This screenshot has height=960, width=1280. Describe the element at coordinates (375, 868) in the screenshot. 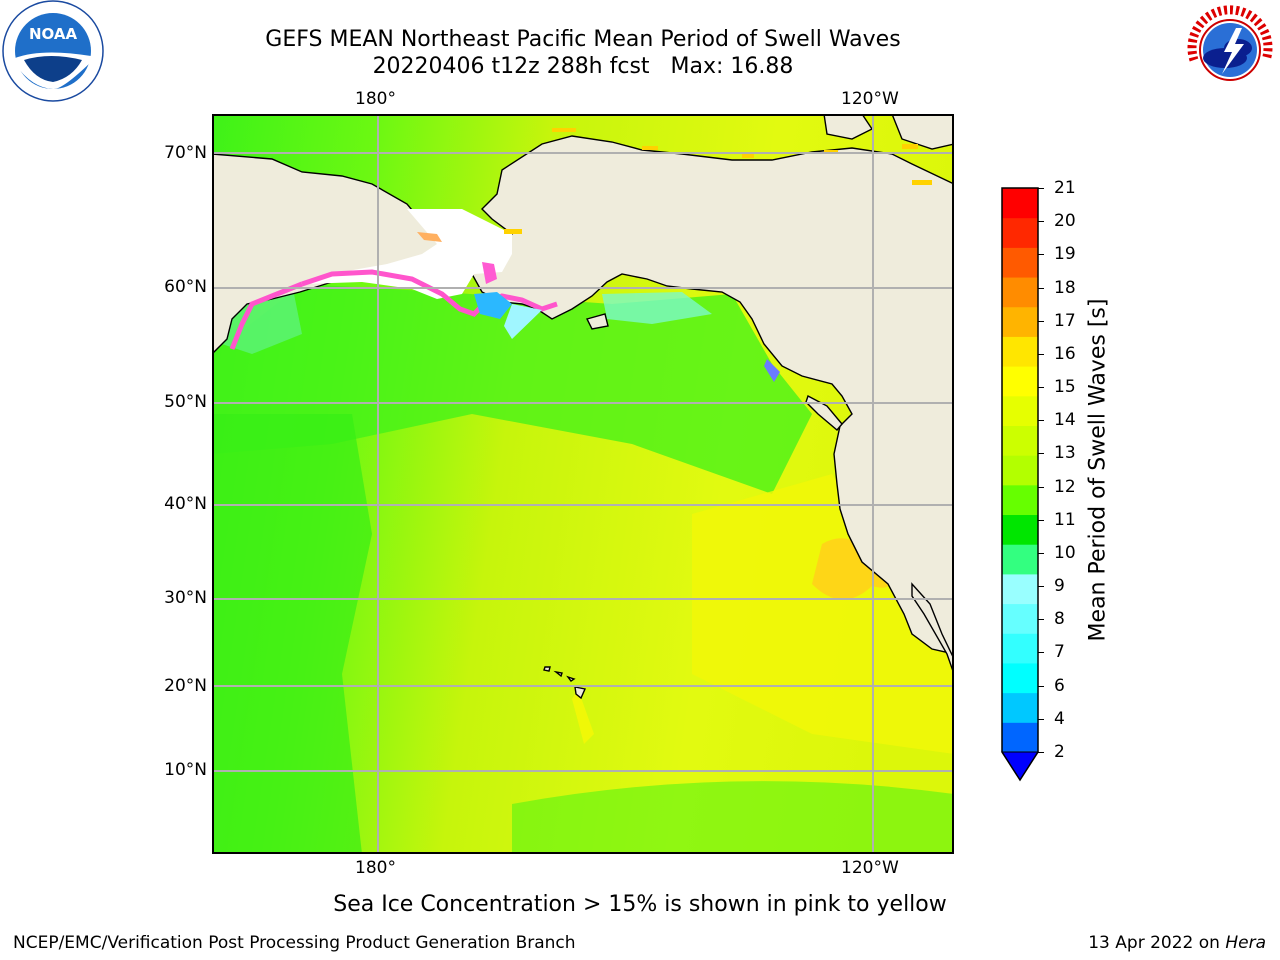

I see `lon-label-bottom-180: 180°` at that location.